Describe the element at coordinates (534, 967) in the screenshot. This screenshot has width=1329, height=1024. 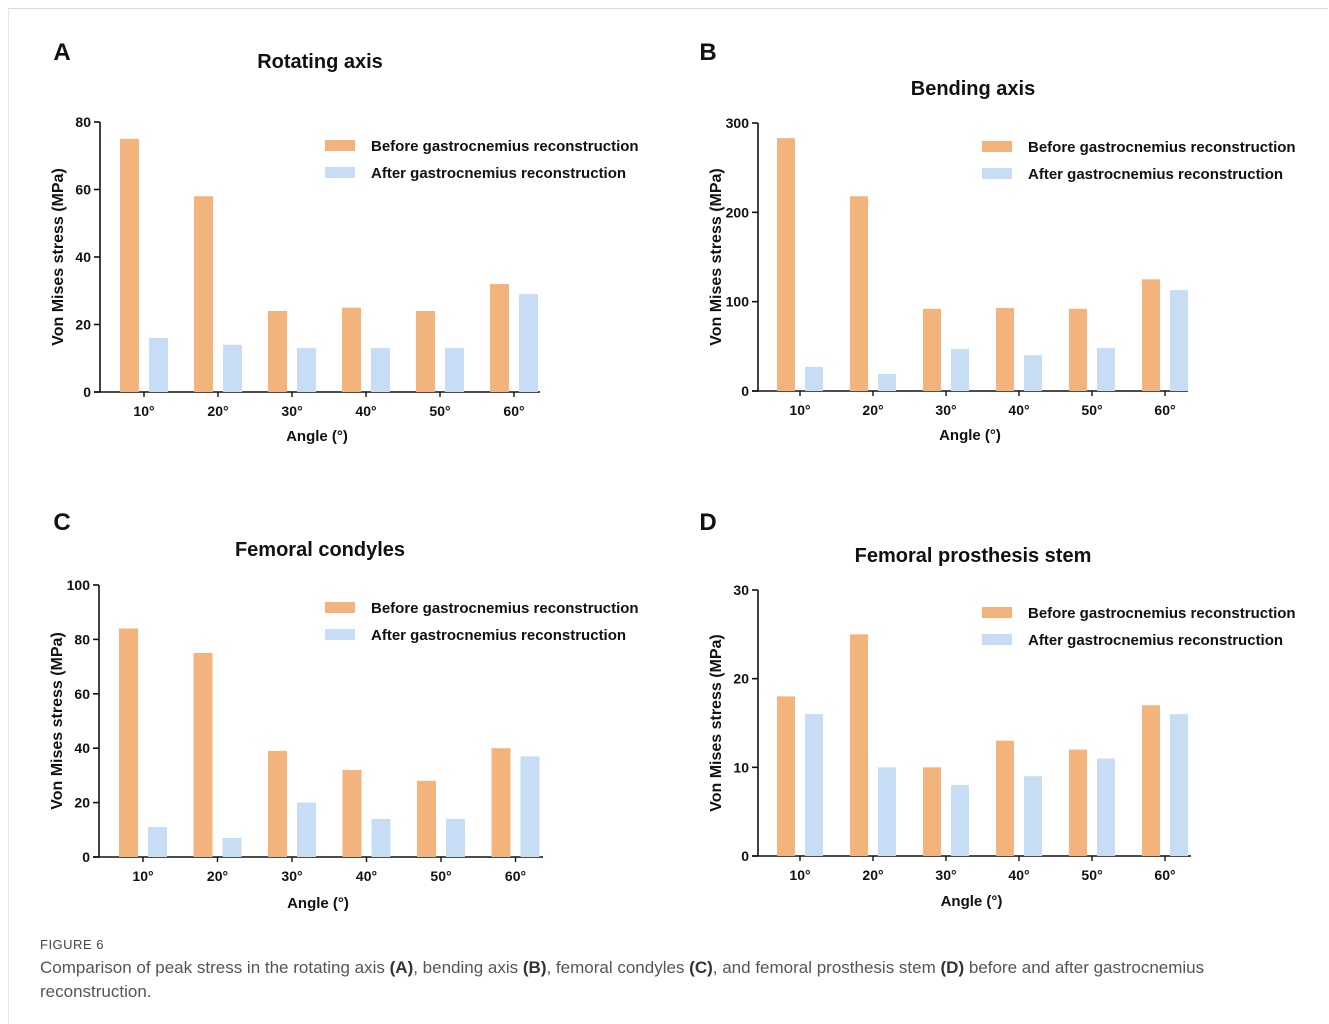
I see `caption-panel-ref: (B)` at that location.